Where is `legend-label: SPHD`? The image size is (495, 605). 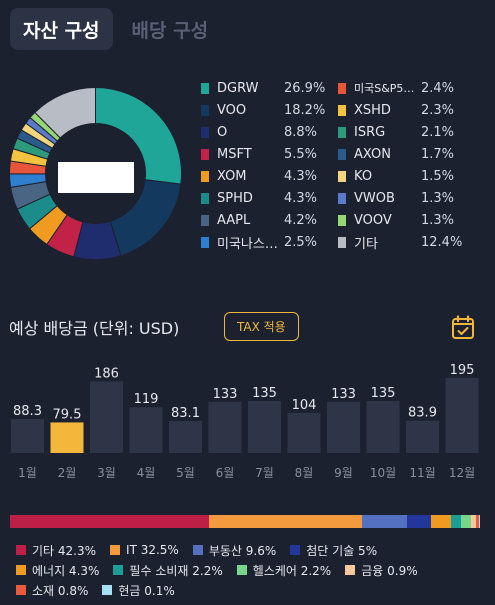 legend-label: SPHD is located at coordinates (235, 198).